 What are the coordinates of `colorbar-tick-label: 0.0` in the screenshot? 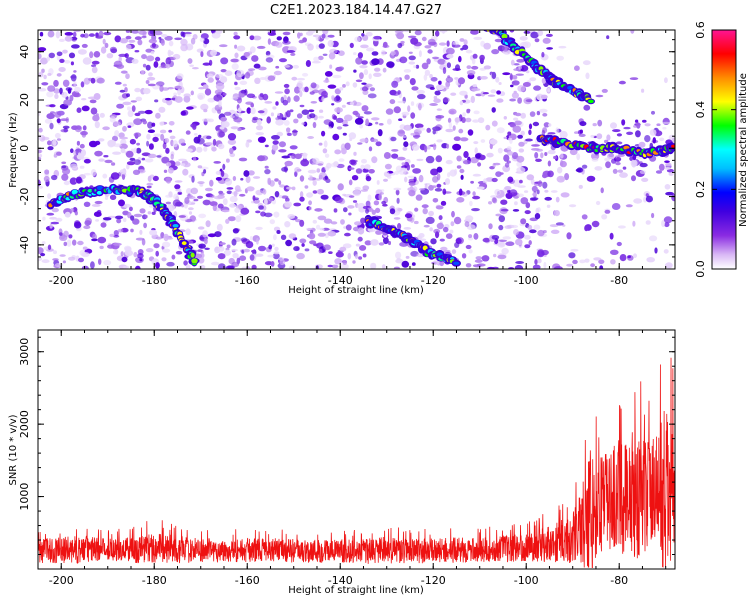 It's located at (700, 269).